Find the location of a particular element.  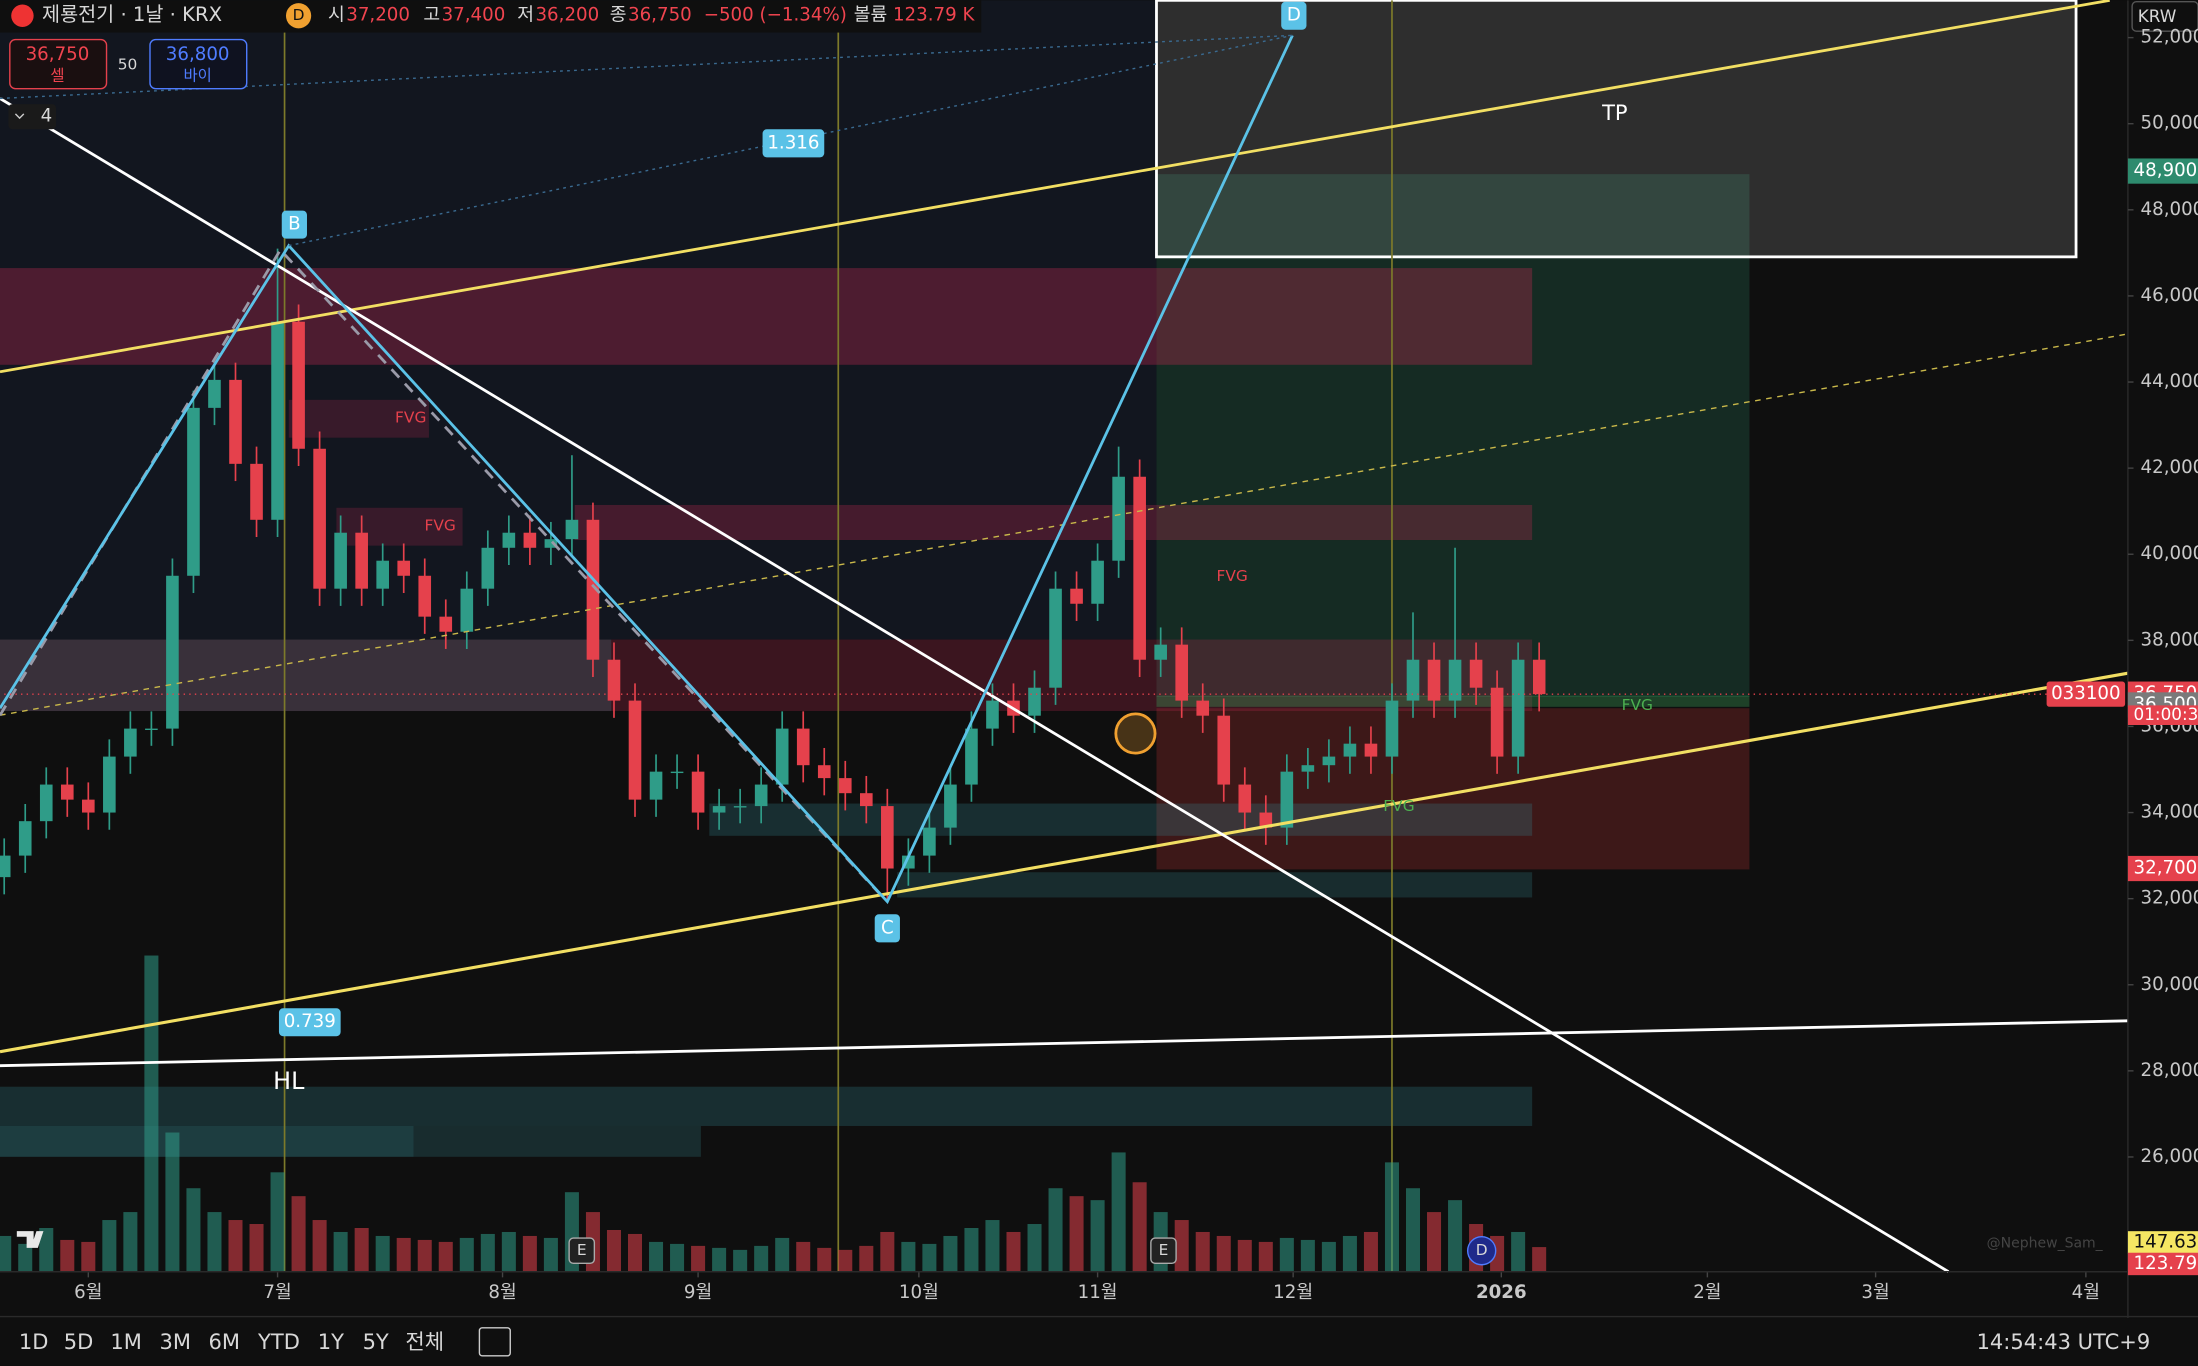

range-button: 5D is located at coordinates (79, 1341).